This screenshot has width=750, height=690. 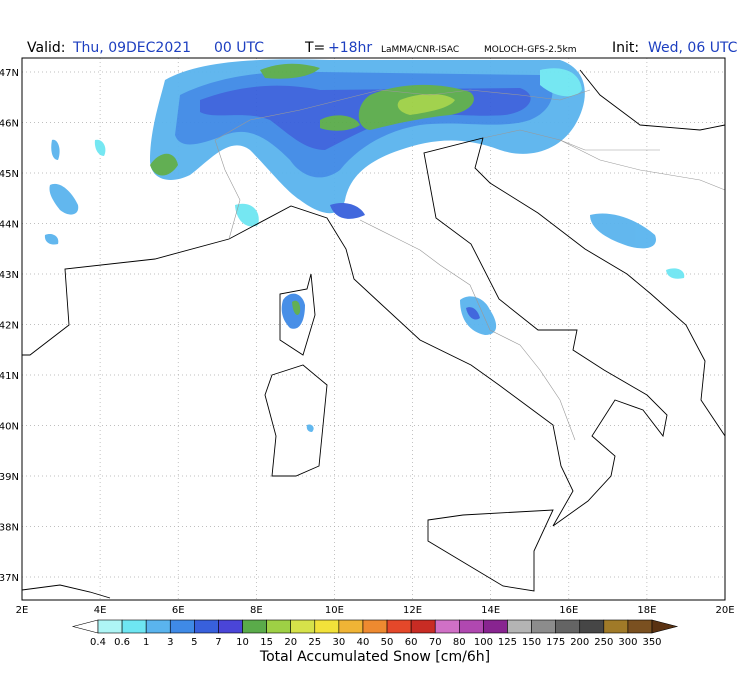 I want to click on colorbar-label: 0.4, so click(x=98, y=642).